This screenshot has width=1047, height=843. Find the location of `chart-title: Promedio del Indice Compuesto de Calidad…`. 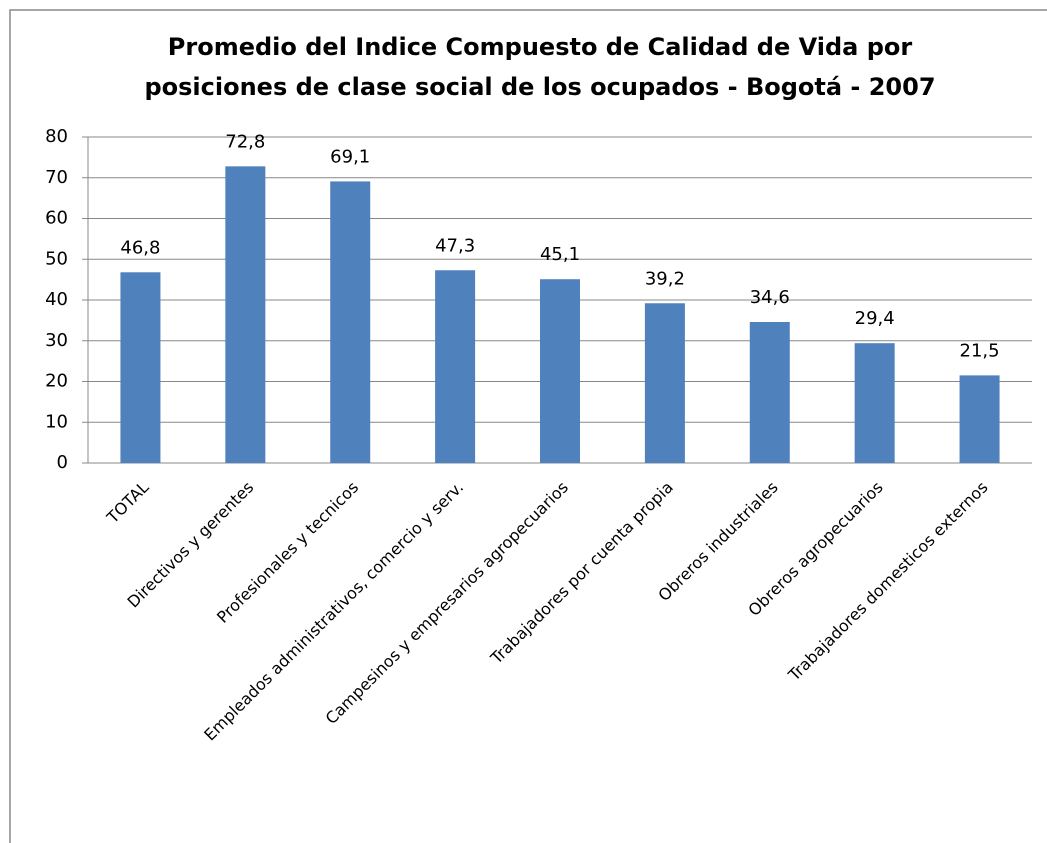

chart-title: Promedio del Indice Compuesto de Calidad… is located at coordinates (540, 47).